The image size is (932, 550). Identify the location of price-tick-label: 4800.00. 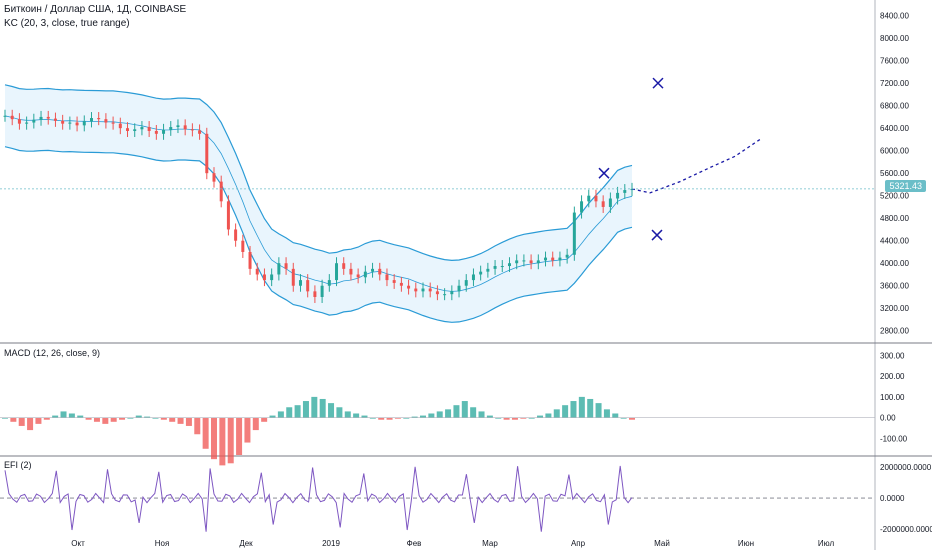
(894, 218).